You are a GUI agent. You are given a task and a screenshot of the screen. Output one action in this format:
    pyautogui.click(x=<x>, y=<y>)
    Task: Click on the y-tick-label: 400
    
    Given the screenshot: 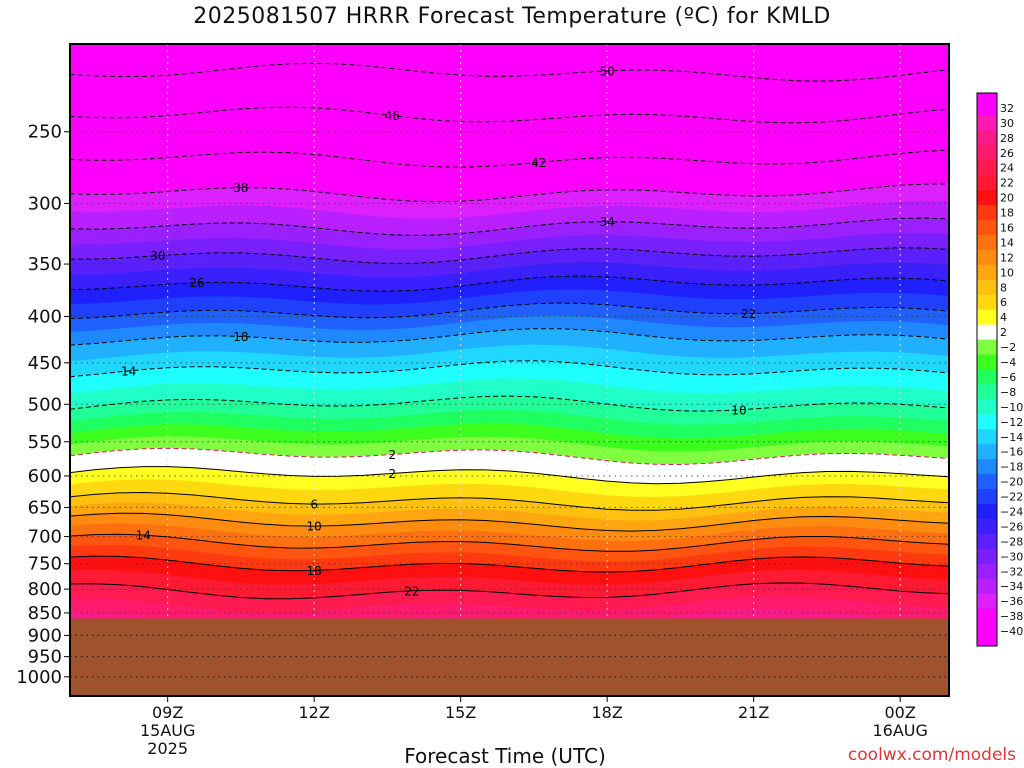 What is the action you would take?
    pyautogui.click(x=45, y=317)
    